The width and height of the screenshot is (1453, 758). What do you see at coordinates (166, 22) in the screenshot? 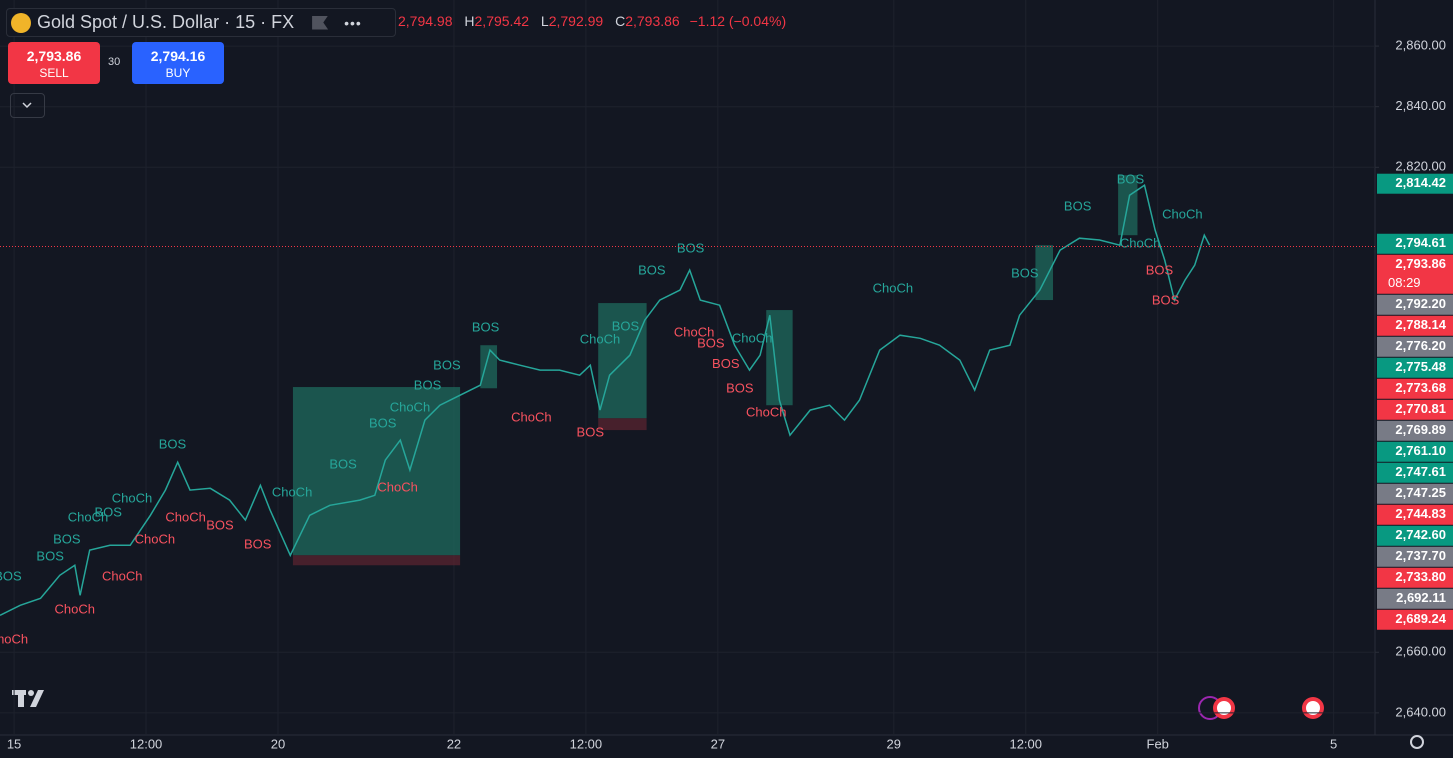
I see `symbol-title: Gold Spot / U.S. Dollar · 15 · FX` at bounding box center [166, 22].